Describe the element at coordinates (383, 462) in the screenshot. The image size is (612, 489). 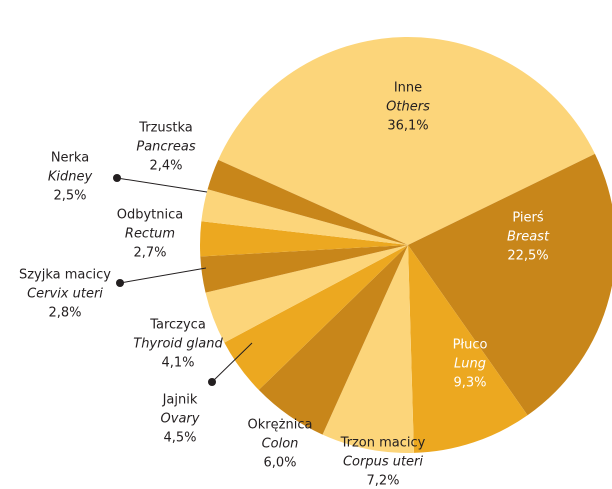
I see `slice-label-en: Corpus uteri` at that location.